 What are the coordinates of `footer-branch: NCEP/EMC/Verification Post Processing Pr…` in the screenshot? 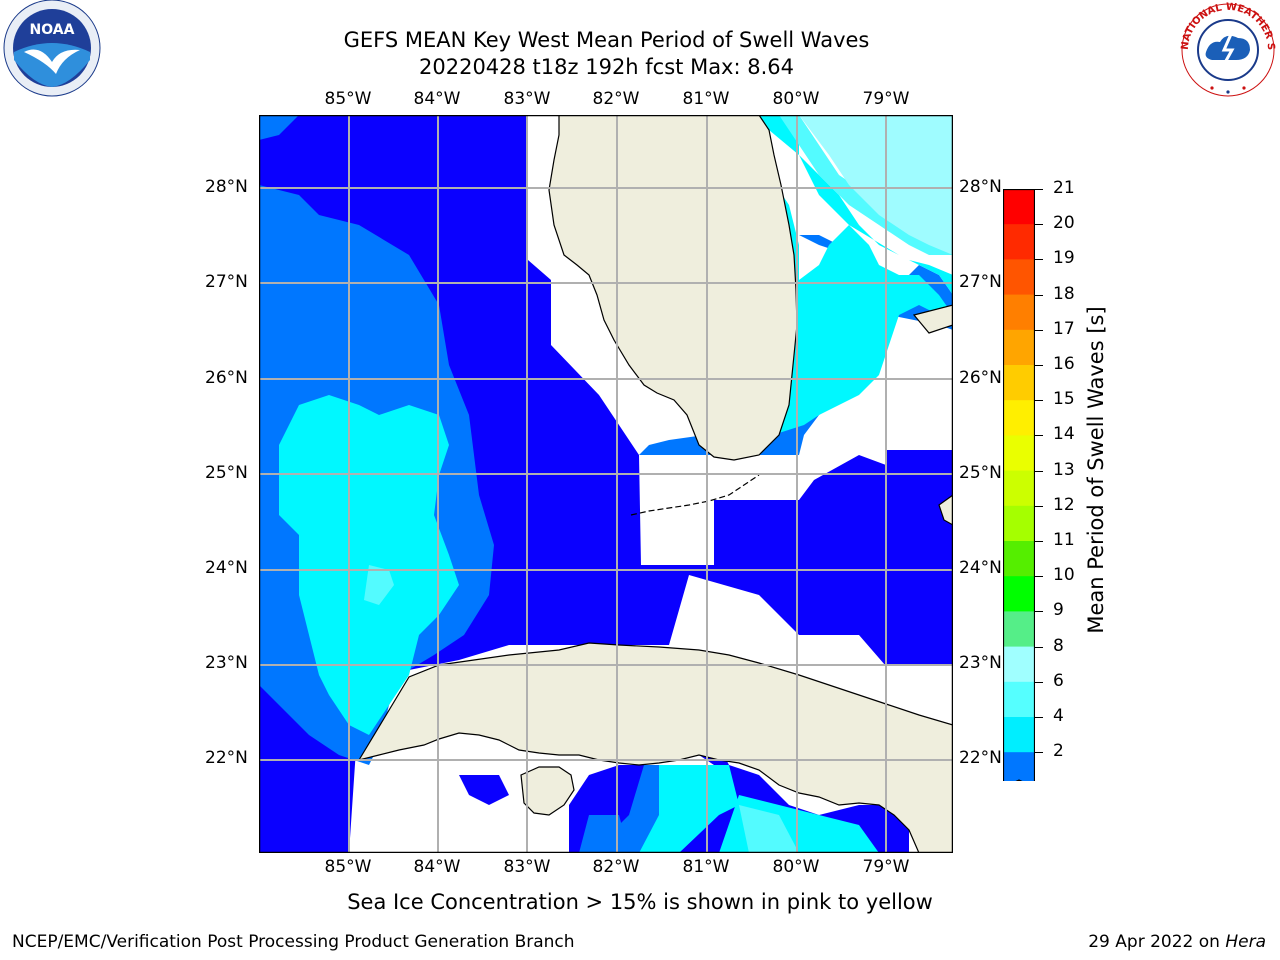 It's located at (293, 942).